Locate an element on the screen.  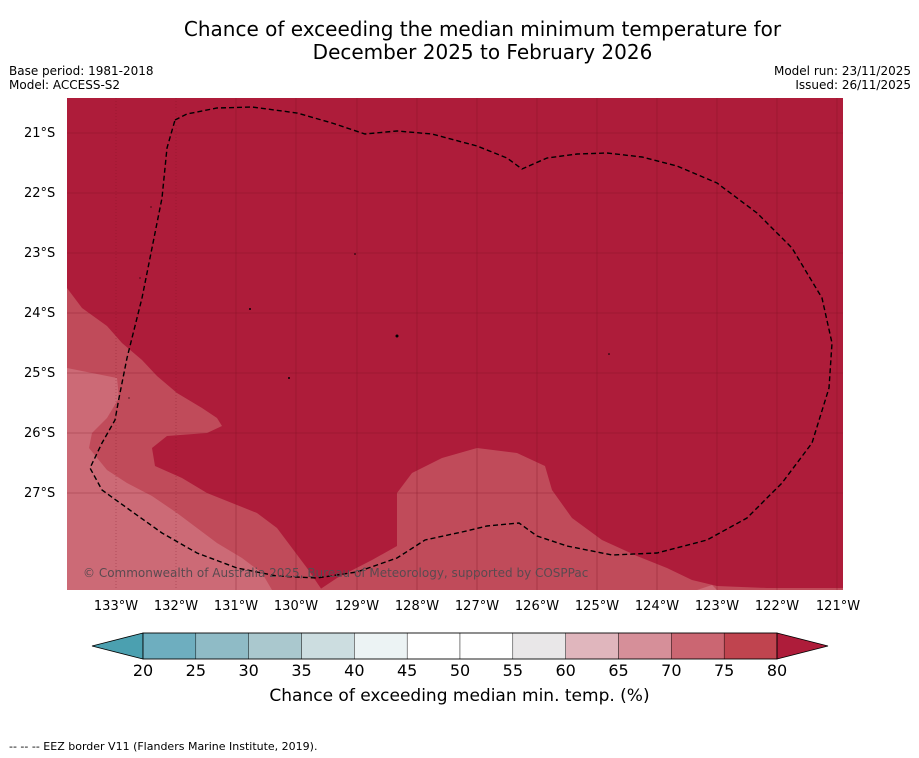
lat-label-23s: 23°S is located at coordinates (40, 253).